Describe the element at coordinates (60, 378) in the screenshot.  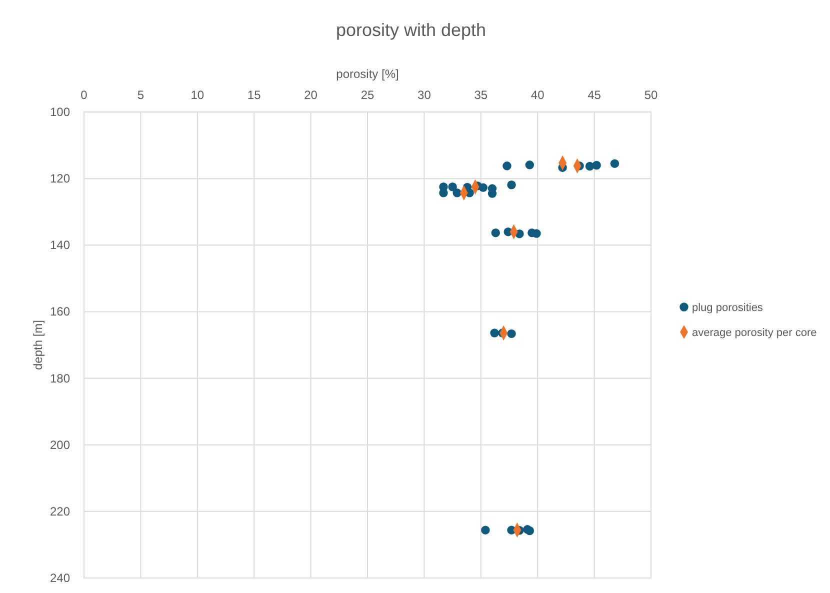
I see `y-tick-label: 180` at that location.